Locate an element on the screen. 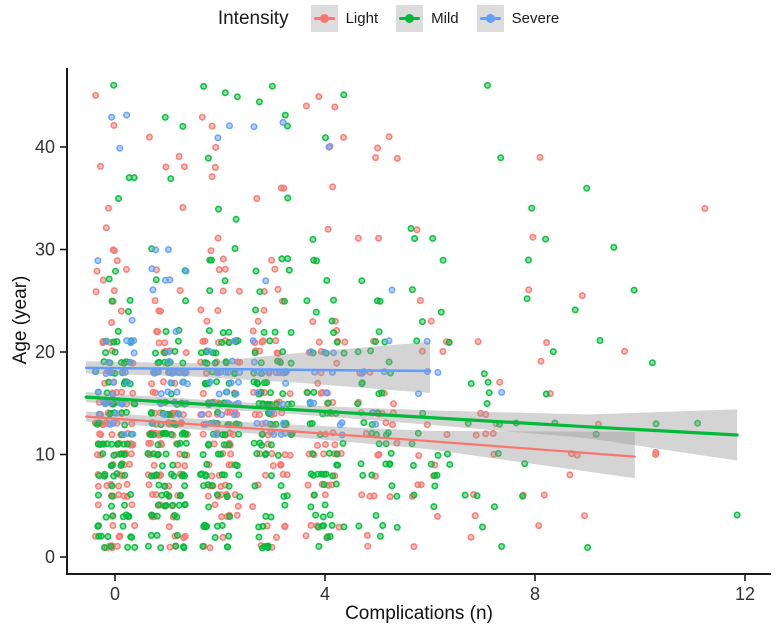  y-tick-label: 30 is located at coordinates (45, 250).